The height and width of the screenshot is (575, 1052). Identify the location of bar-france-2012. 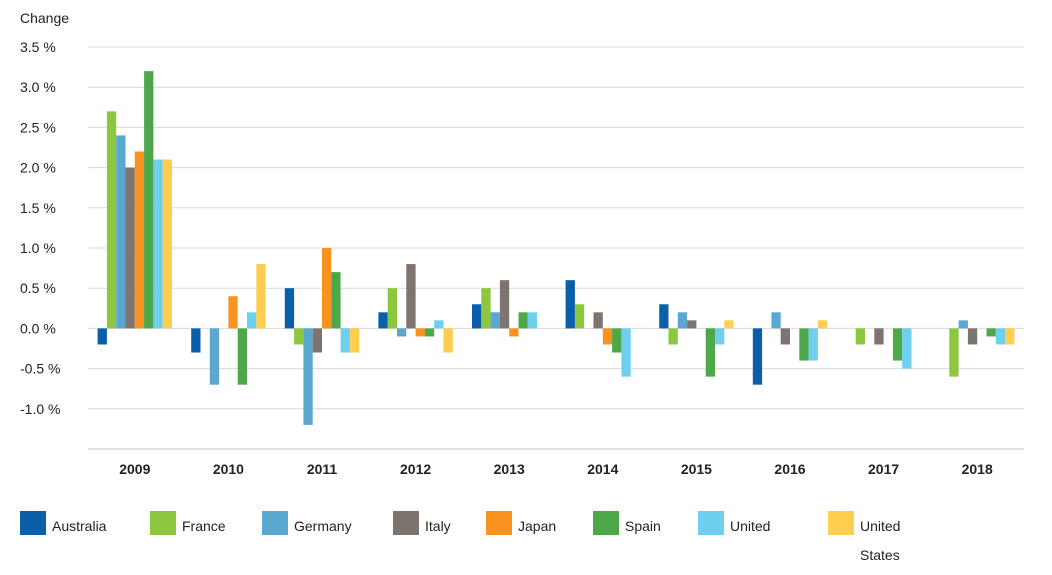
(392, 308).